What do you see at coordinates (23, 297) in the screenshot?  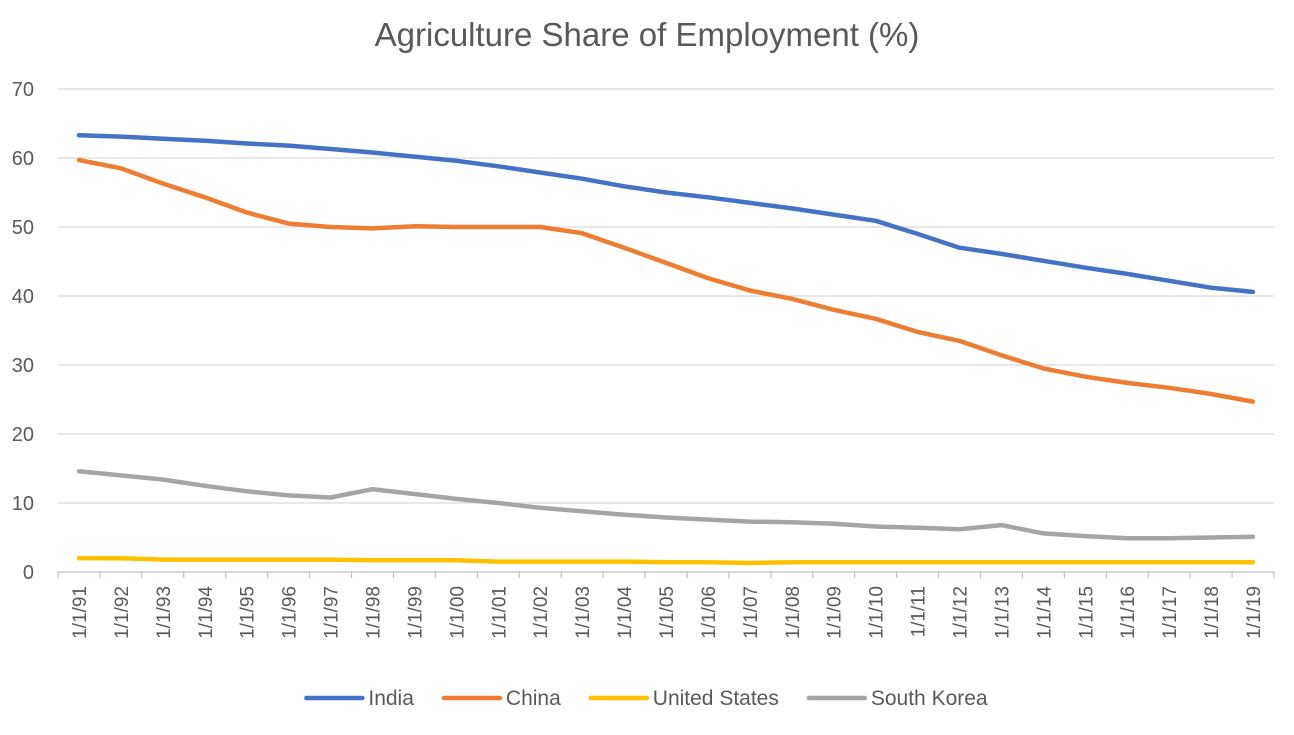 I see `y-tick-label: 40` at bounding box center [23, 297].